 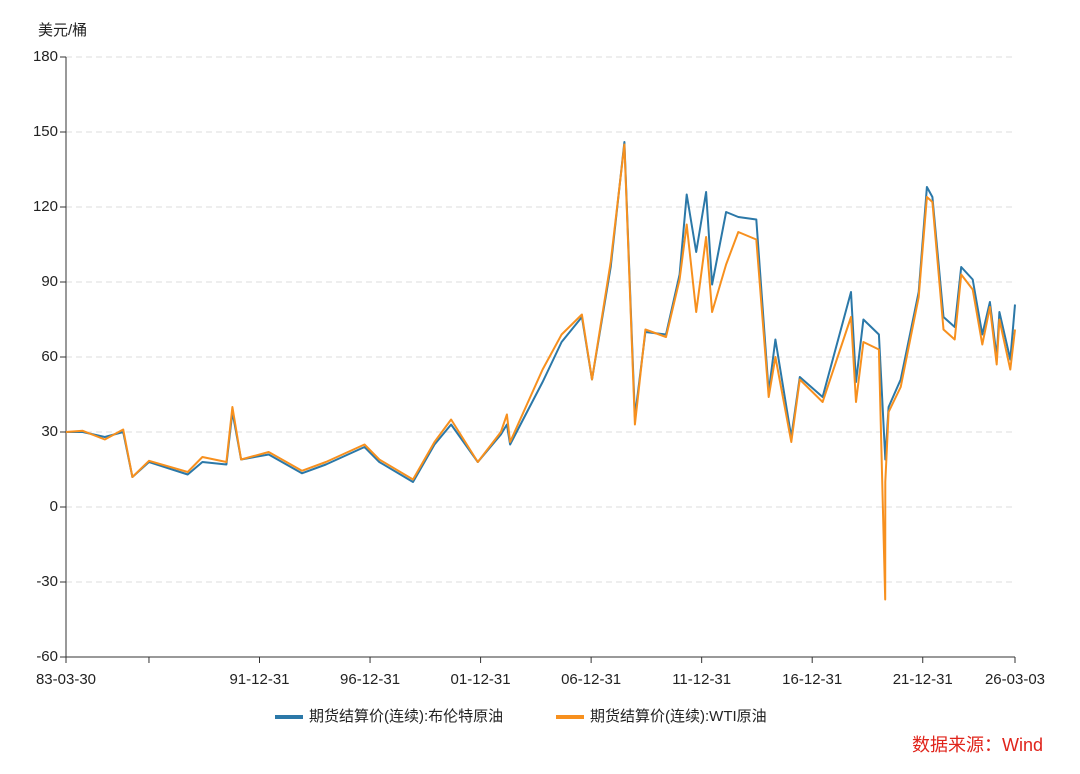 I want to click on x-tick-label: 21-12-31, so click(x=923, y=679).